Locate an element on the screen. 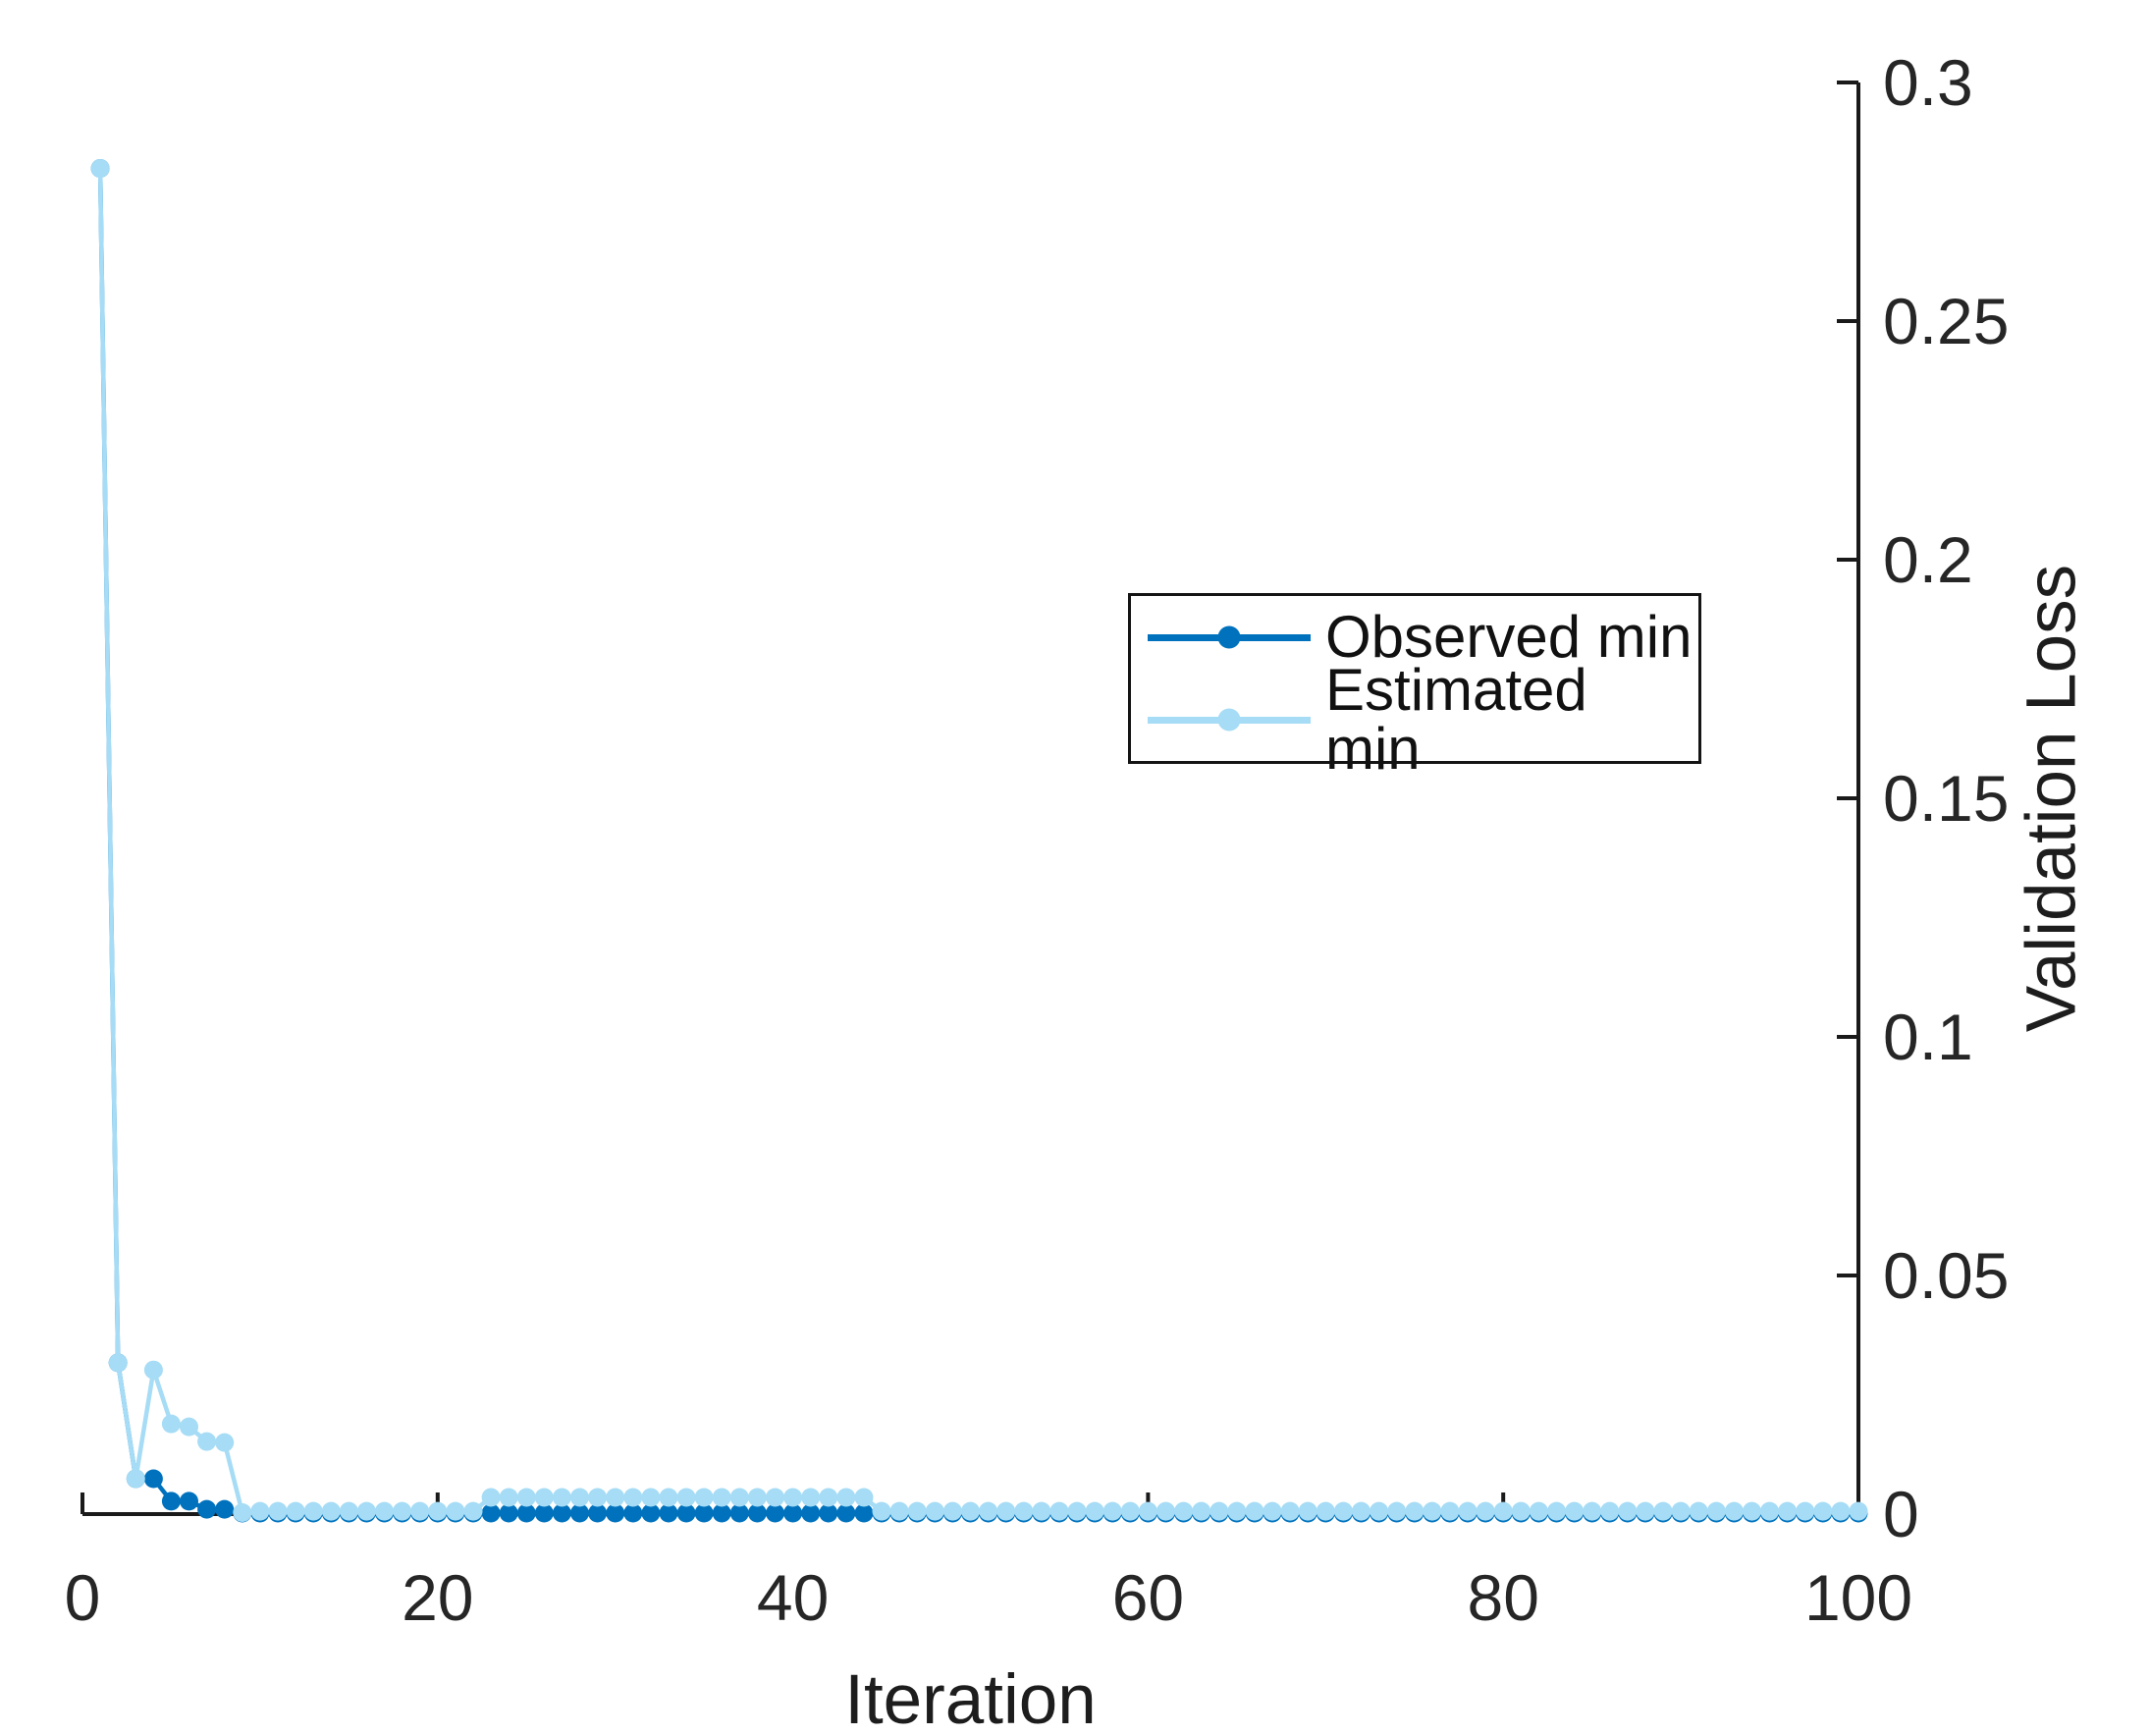 The height and width of the screenshot is (1736, 2150). legend-label-estimated-min: Estimated min is located at coordinates (1456, 719).